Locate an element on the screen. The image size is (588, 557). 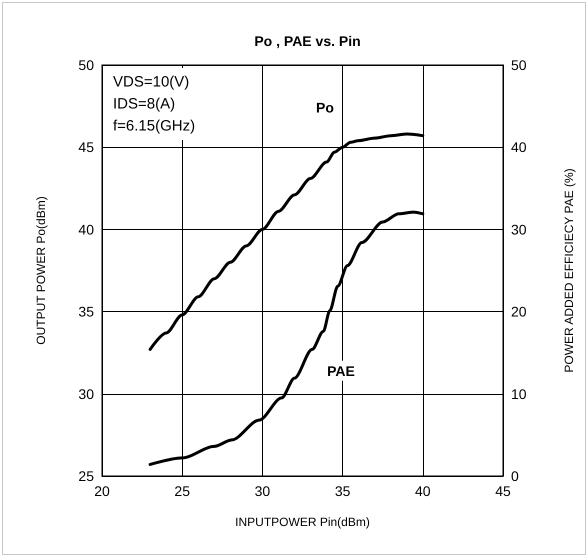
y2-tick-label: 0 is located at coordinates (515, 476).